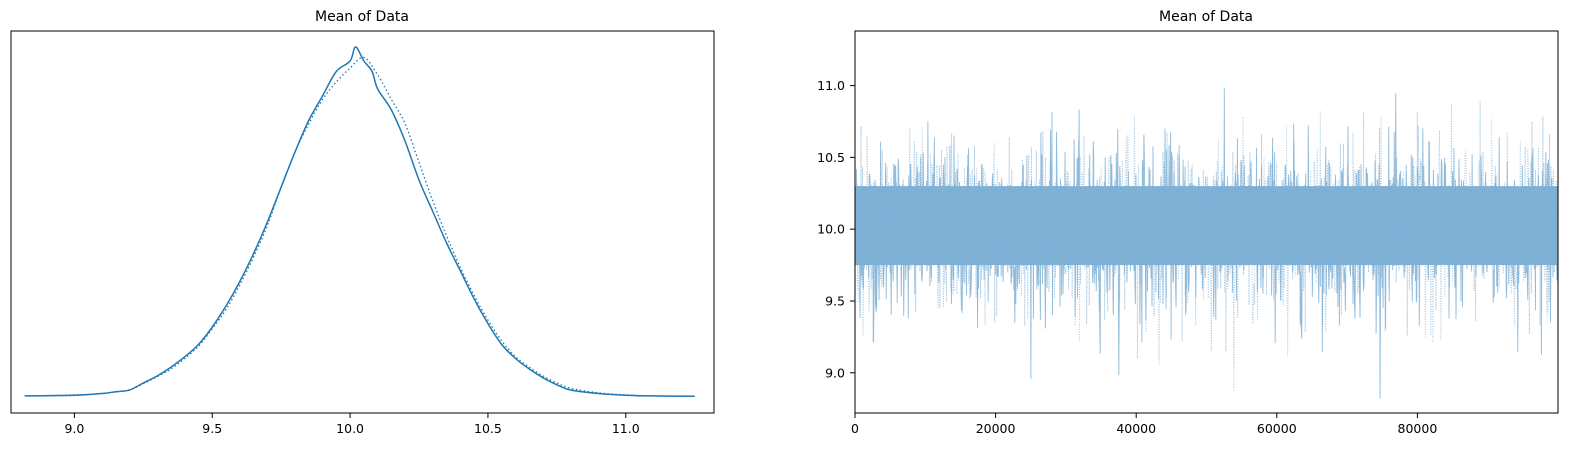  What do you see at coordinates (488, 428) in the screenshot?
I see `density-x-tick-label: 10.5` at bounding box center [488, 428].